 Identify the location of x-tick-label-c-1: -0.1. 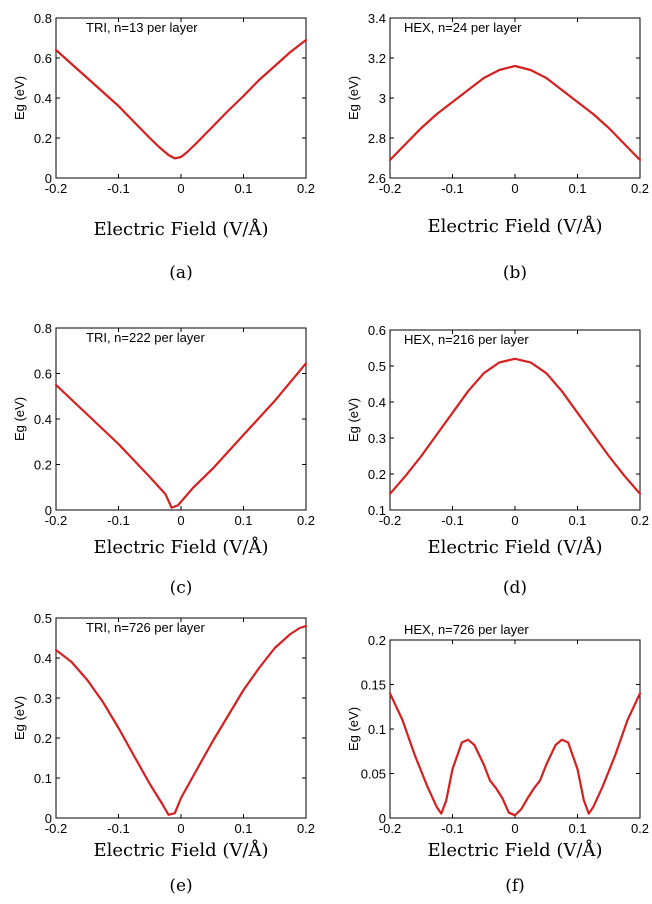
(118, 520).